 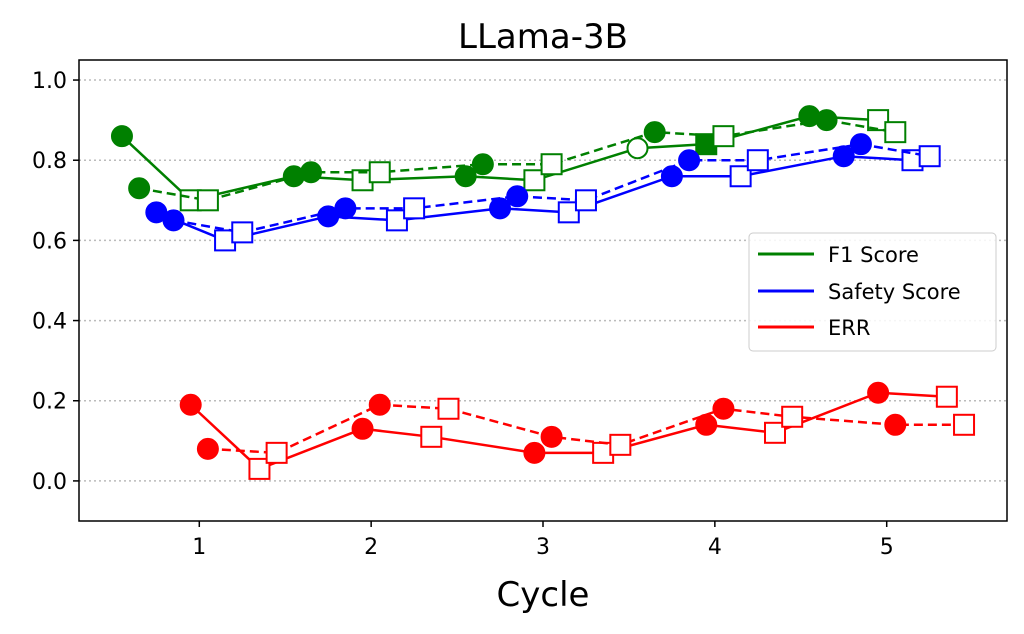 I want to click on chart-title: LLama-3B, so click(x=543, y=37).